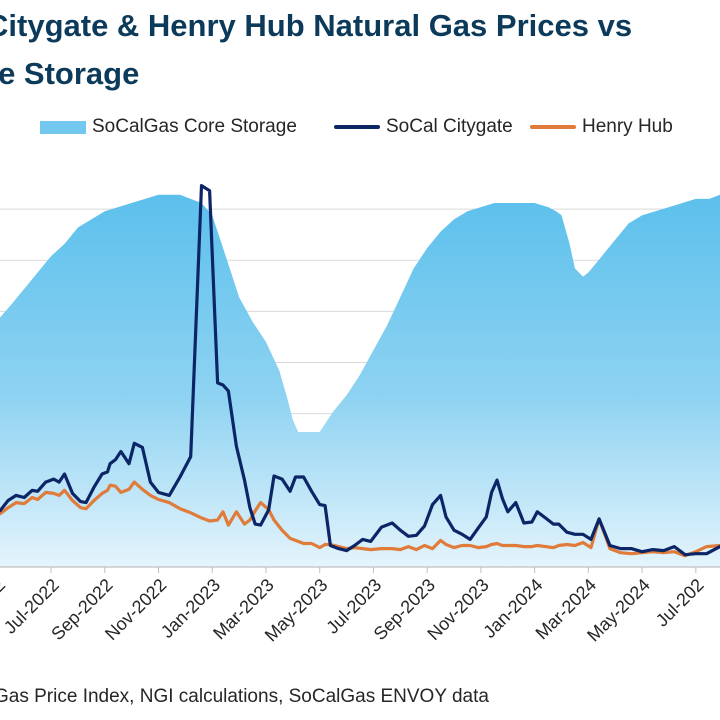  What do you see at coordinates (194, 126) in the screenshot?
I see `legend-label-storage: SoCalGas Core Storage` at bounding box center [194, 126].